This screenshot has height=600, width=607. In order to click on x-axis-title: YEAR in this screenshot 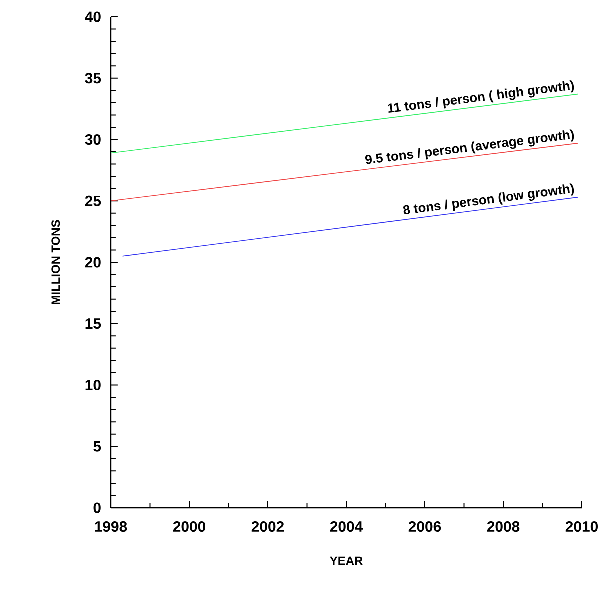, I will do `click(346, 561)`.